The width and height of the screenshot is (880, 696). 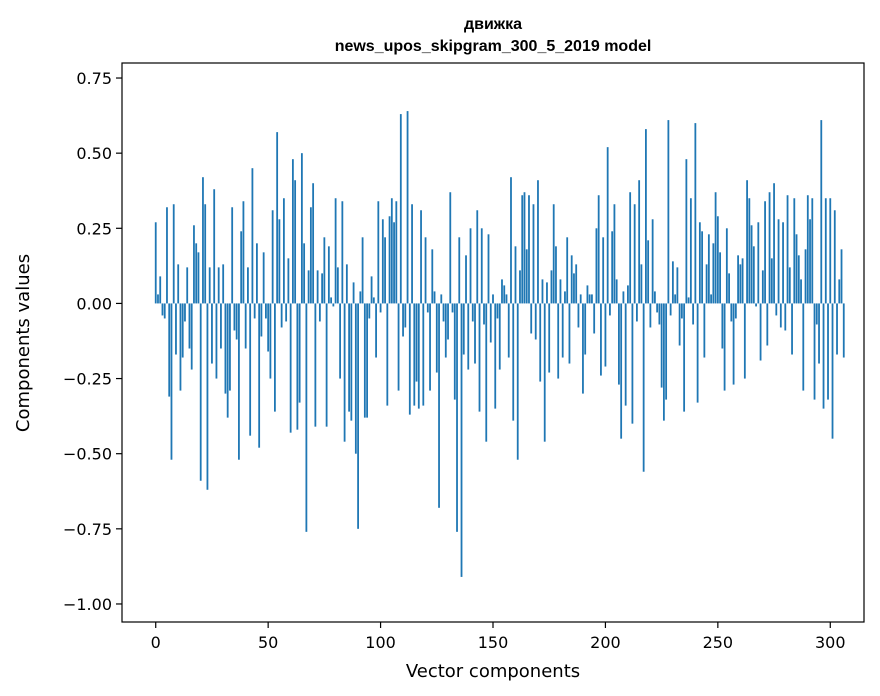 I want to click on x-axis-ticks: 0 50 100 150 200 250 300, so click(x=498, y=637).